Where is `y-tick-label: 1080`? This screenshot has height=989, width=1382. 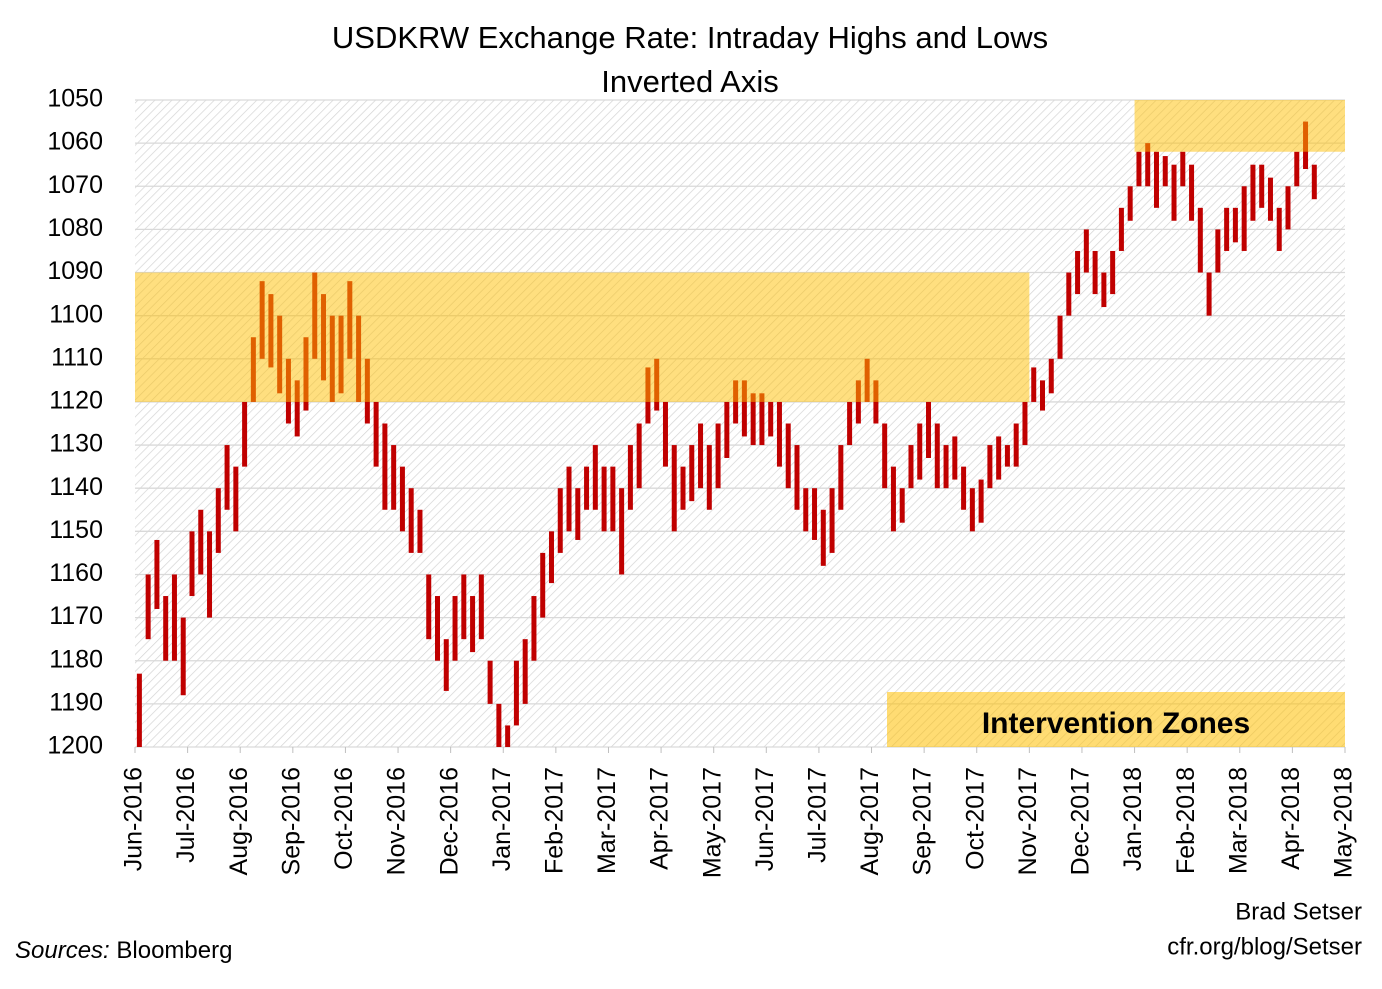 y-tick-label: 1080 is located at coordinates (75, 228).